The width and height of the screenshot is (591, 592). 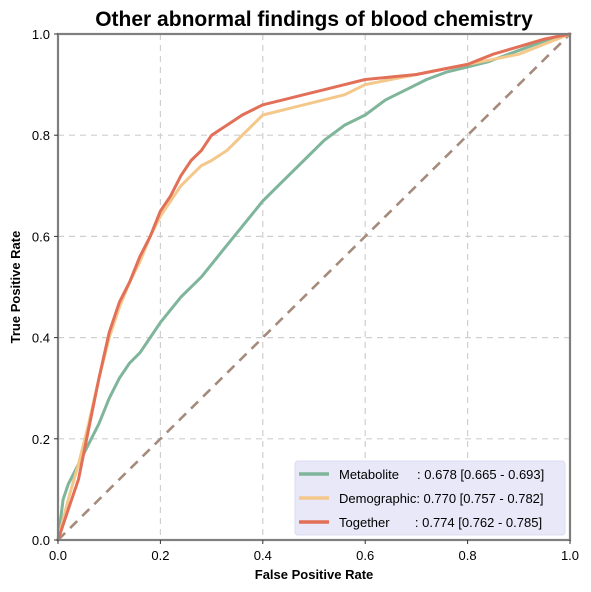 I want to click on x-axis-label: False Positive Rate, so click(x=314, y=574).